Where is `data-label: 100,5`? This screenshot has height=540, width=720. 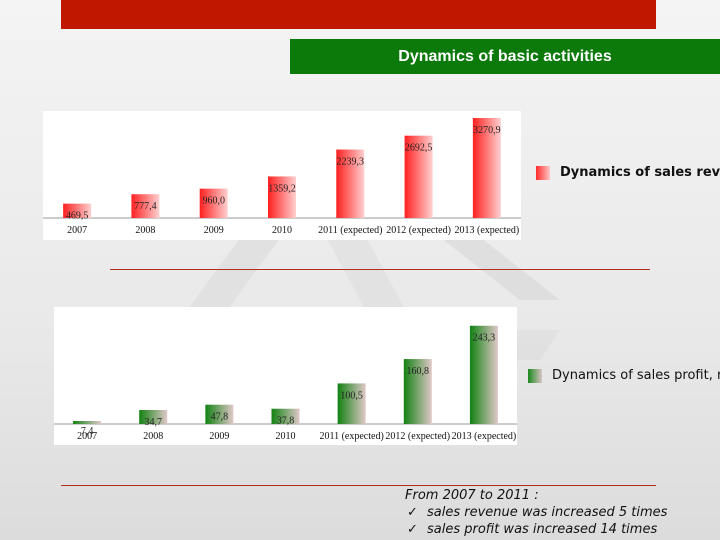 data-label: 100,5 is located at coordinates (351, 395).